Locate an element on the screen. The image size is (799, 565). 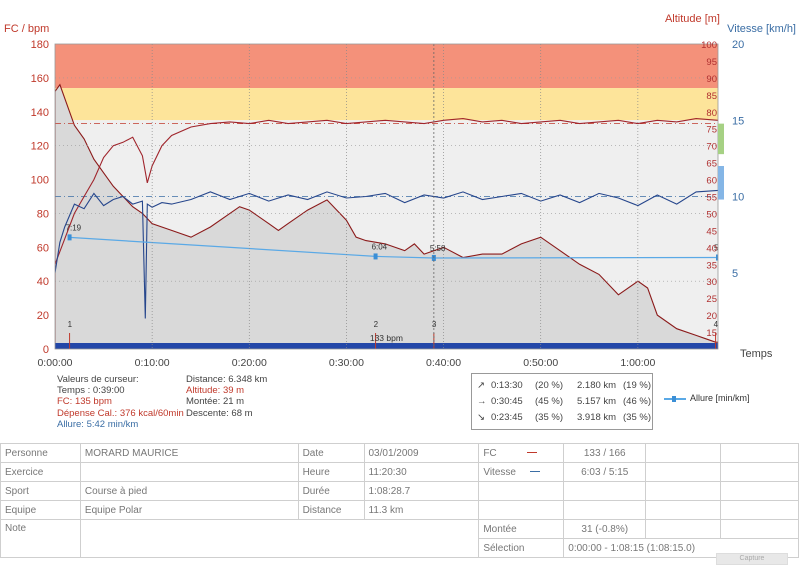
y-tick-label: 40 is located at coordinates (43, 282).